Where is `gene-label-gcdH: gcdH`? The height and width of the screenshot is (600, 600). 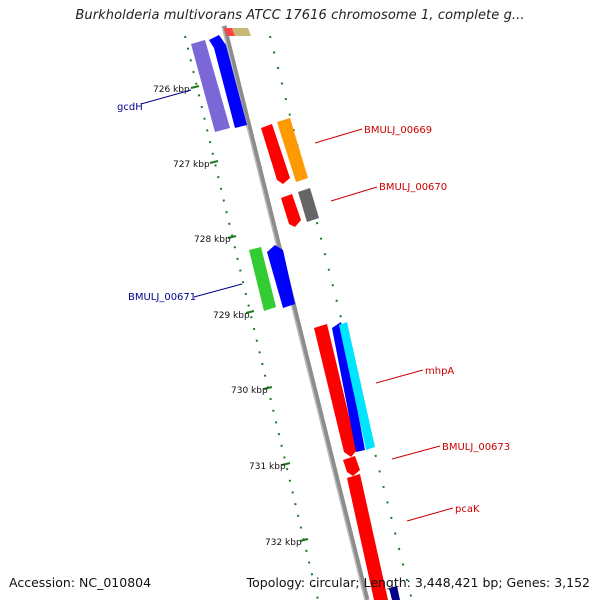 gene-label-gcdH: gcdH is located at coordinates (130, 107).